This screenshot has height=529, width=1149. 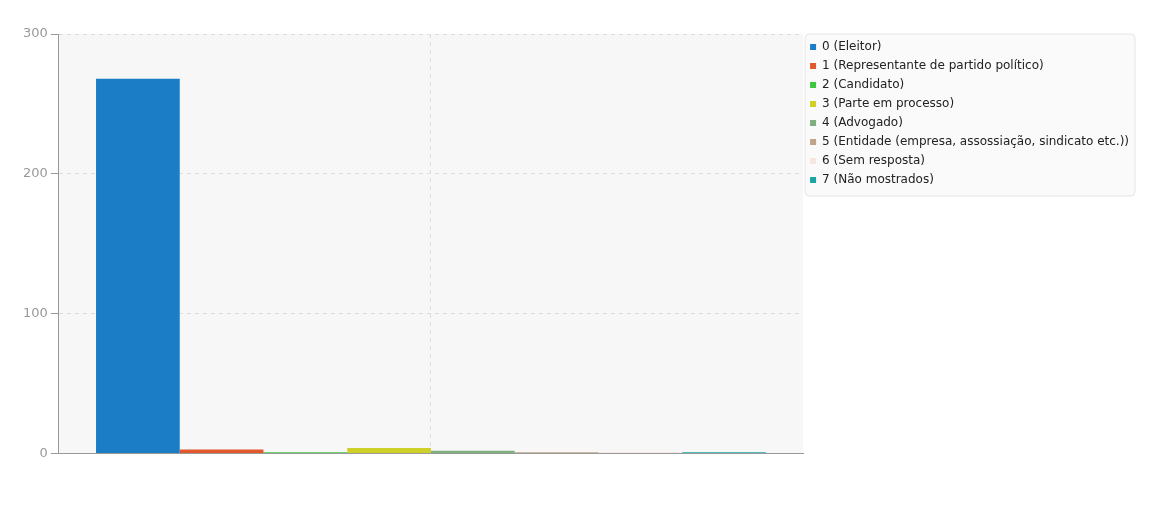 What do you see at coordinates (878, 179) in the screenshot?
I see `legend-label: 7 (Não mostrados)` at bounding box center [878, 179].